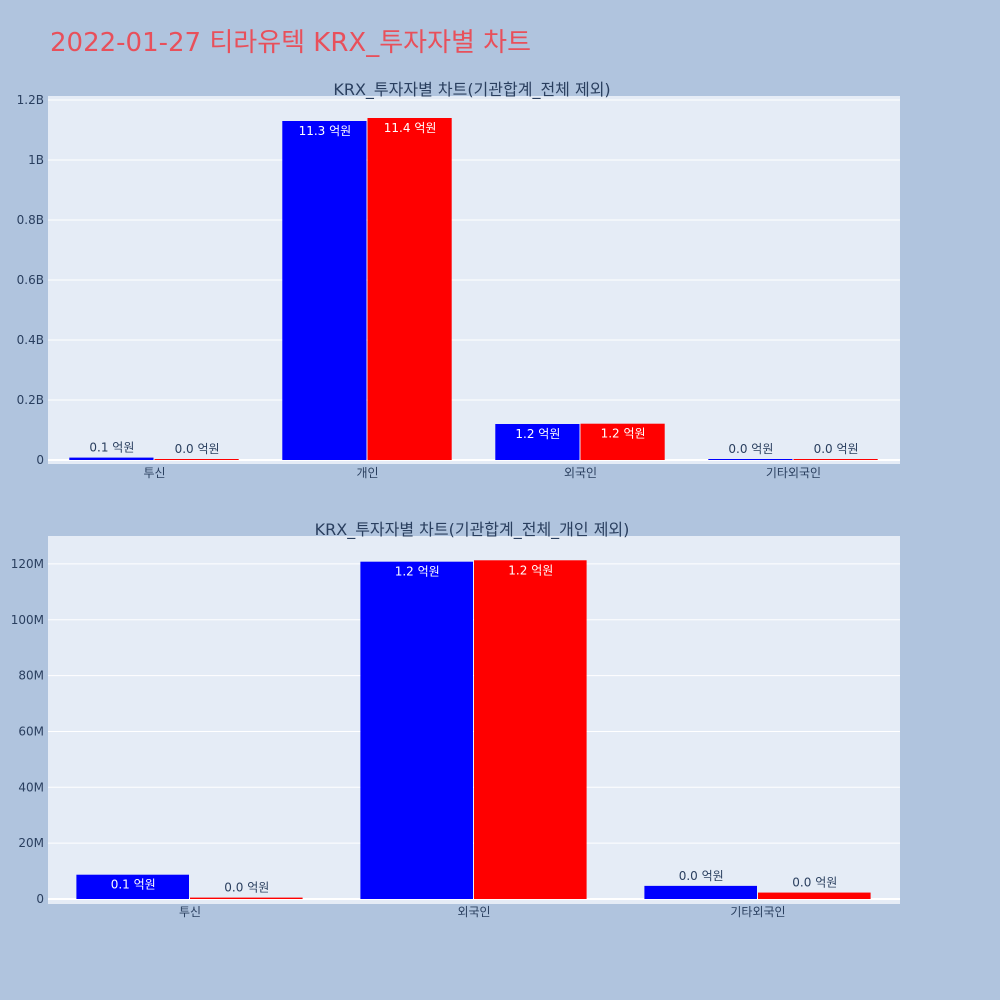 The width and height of the screenshot is (1000, 1000). Describe the element at coordinates (367, 473) in the screenshot. I see `x-tick-label: 개인` at that location.